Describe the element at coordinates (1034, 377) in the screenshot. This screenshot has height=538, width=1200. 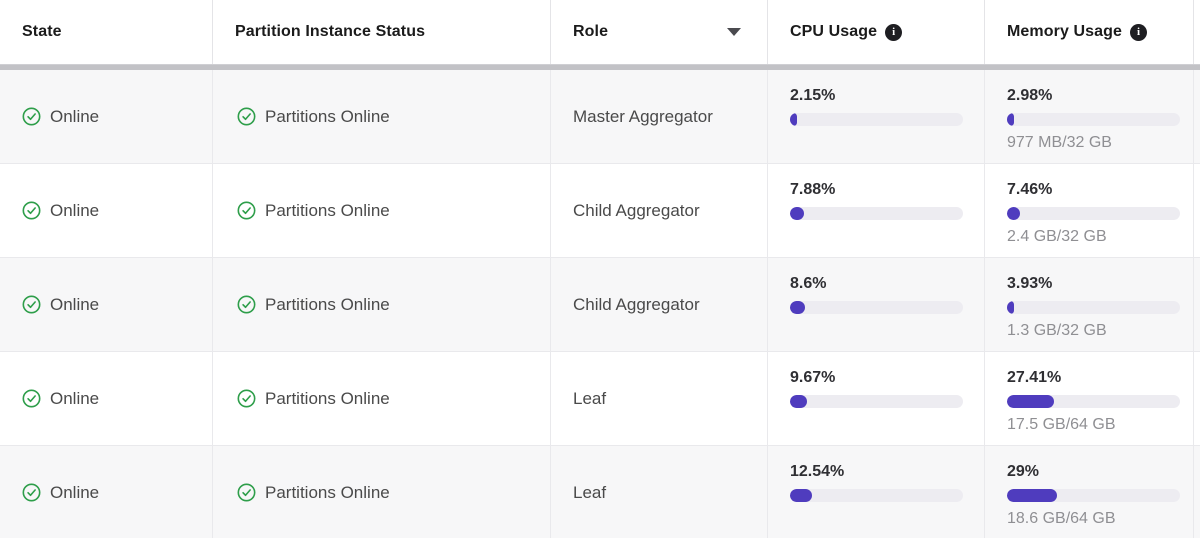
I see `memory-percent-label: 27.41%` at that location.